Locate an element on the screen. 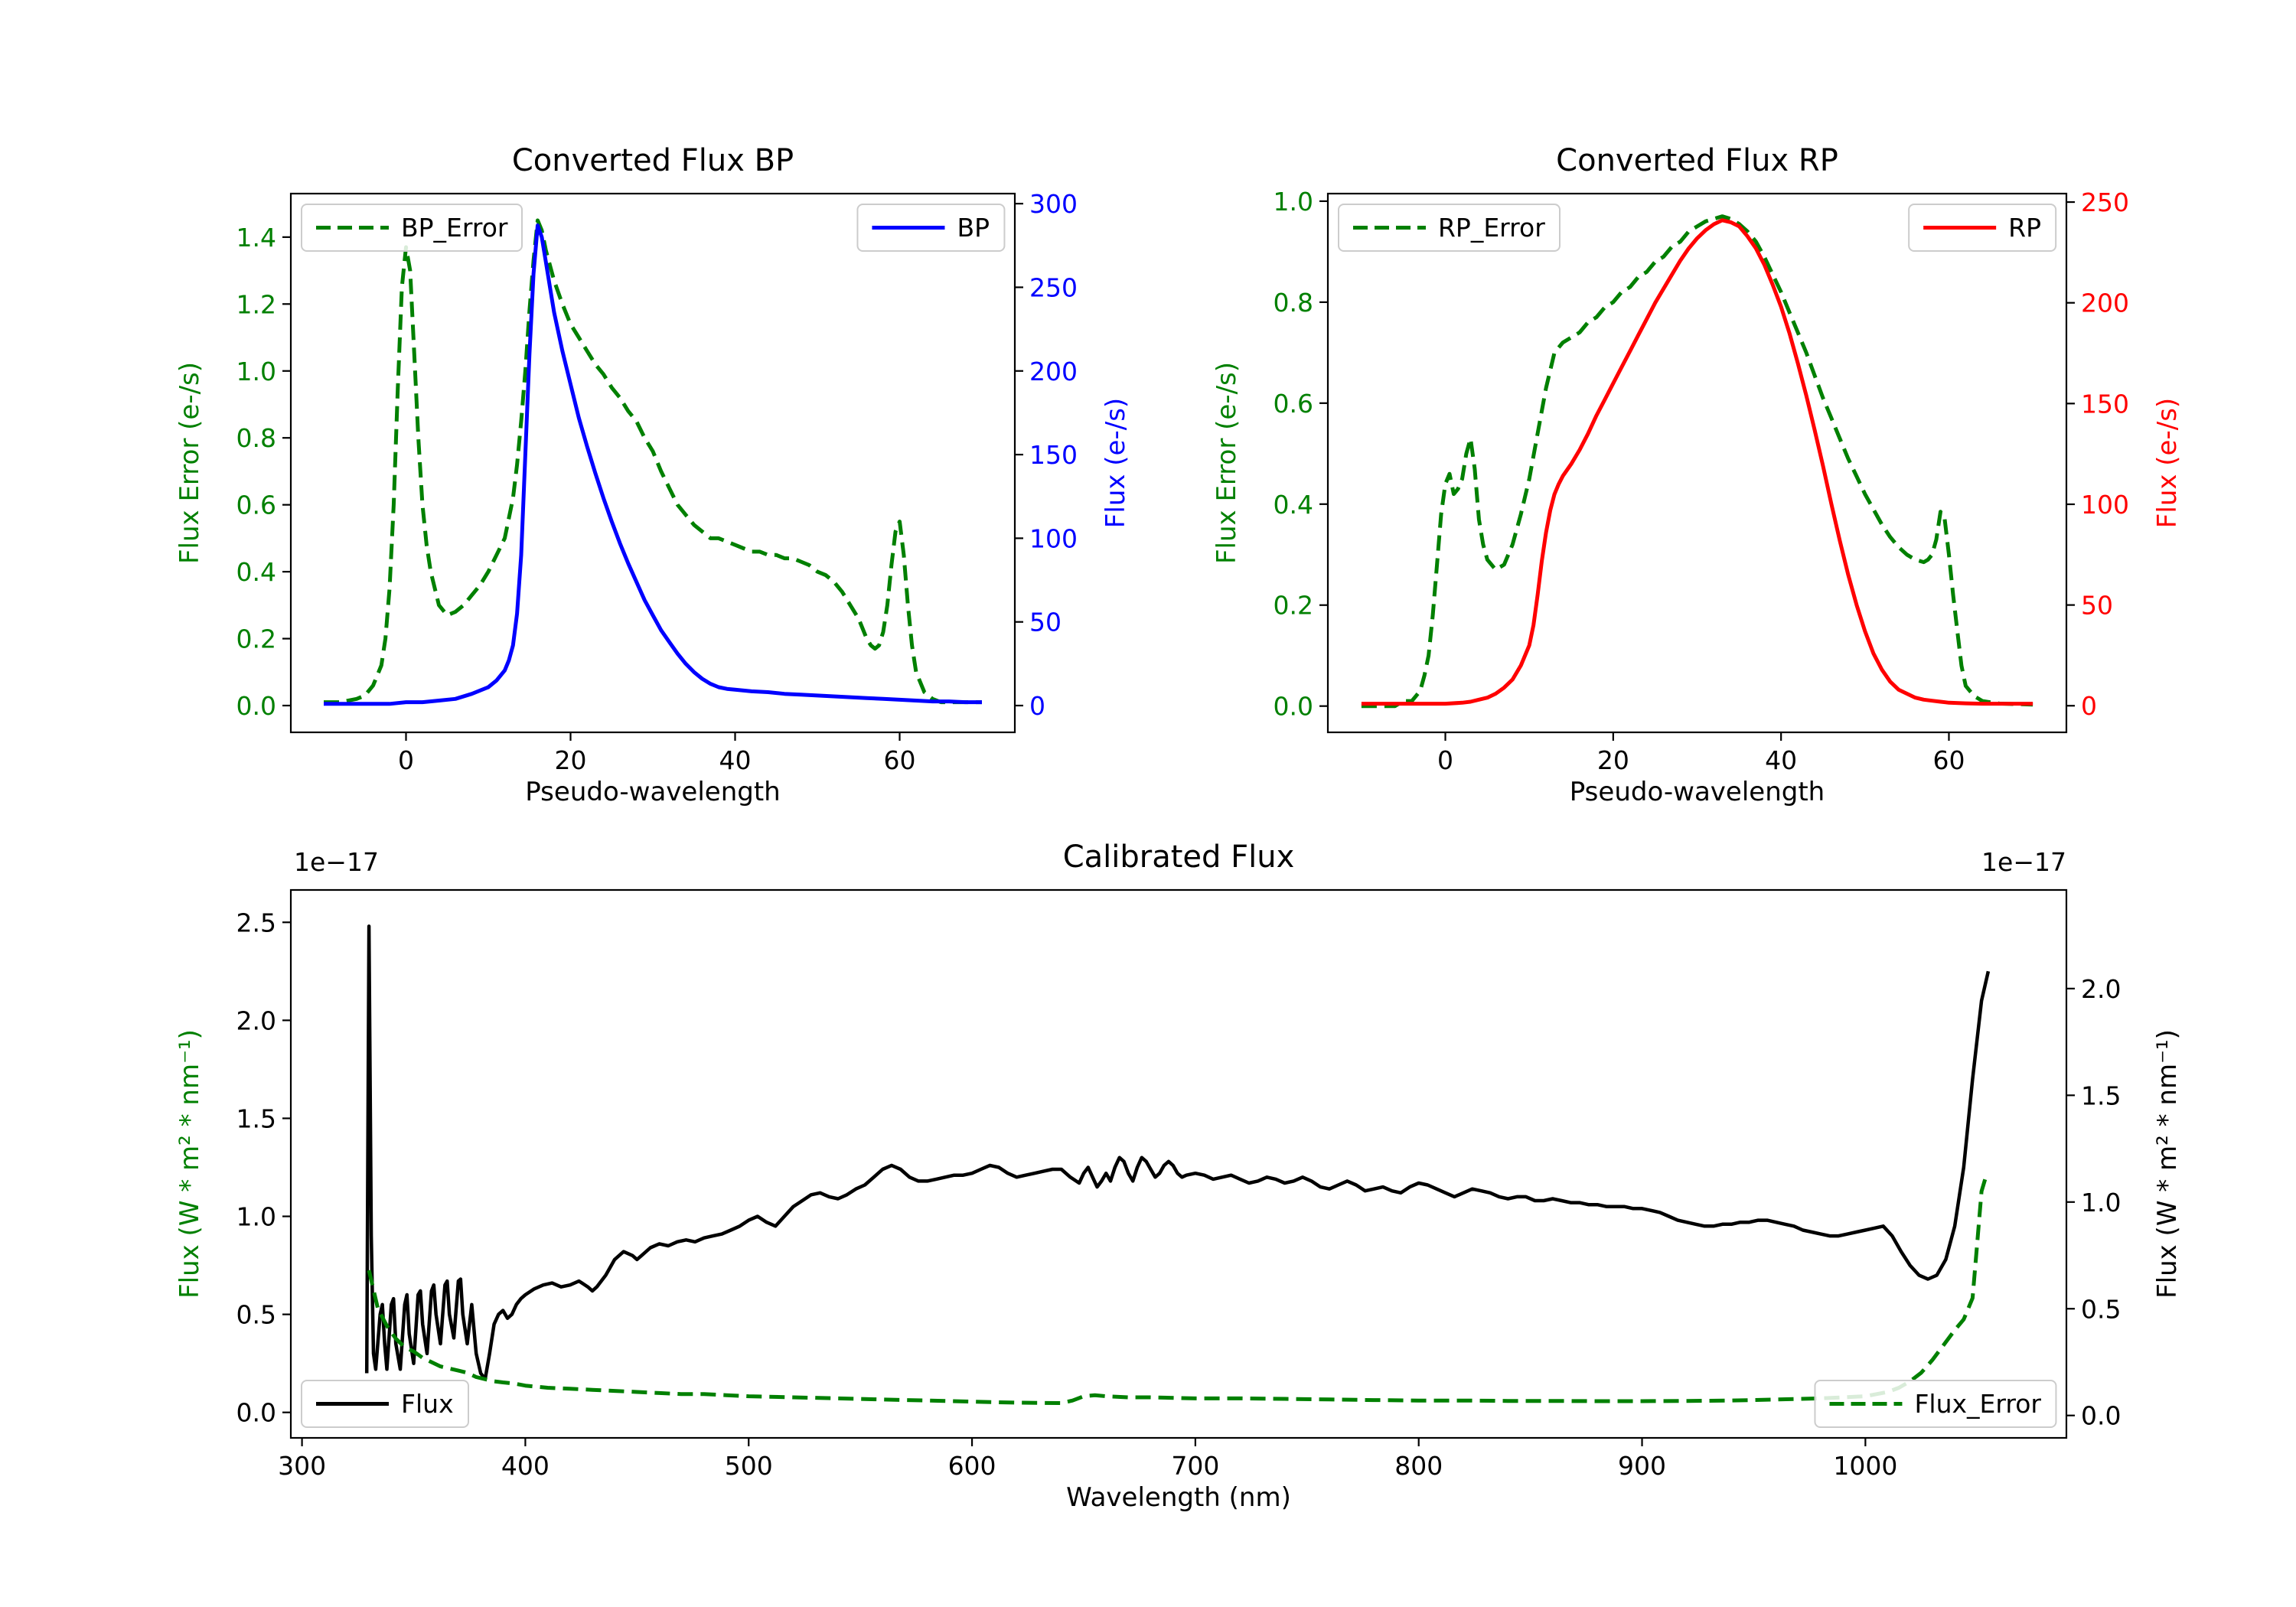 Image resolution: width=2296 pixels, height=1607 pixels. y-right-tick-label: 0.5 is located at coordinates (2101, 1309).